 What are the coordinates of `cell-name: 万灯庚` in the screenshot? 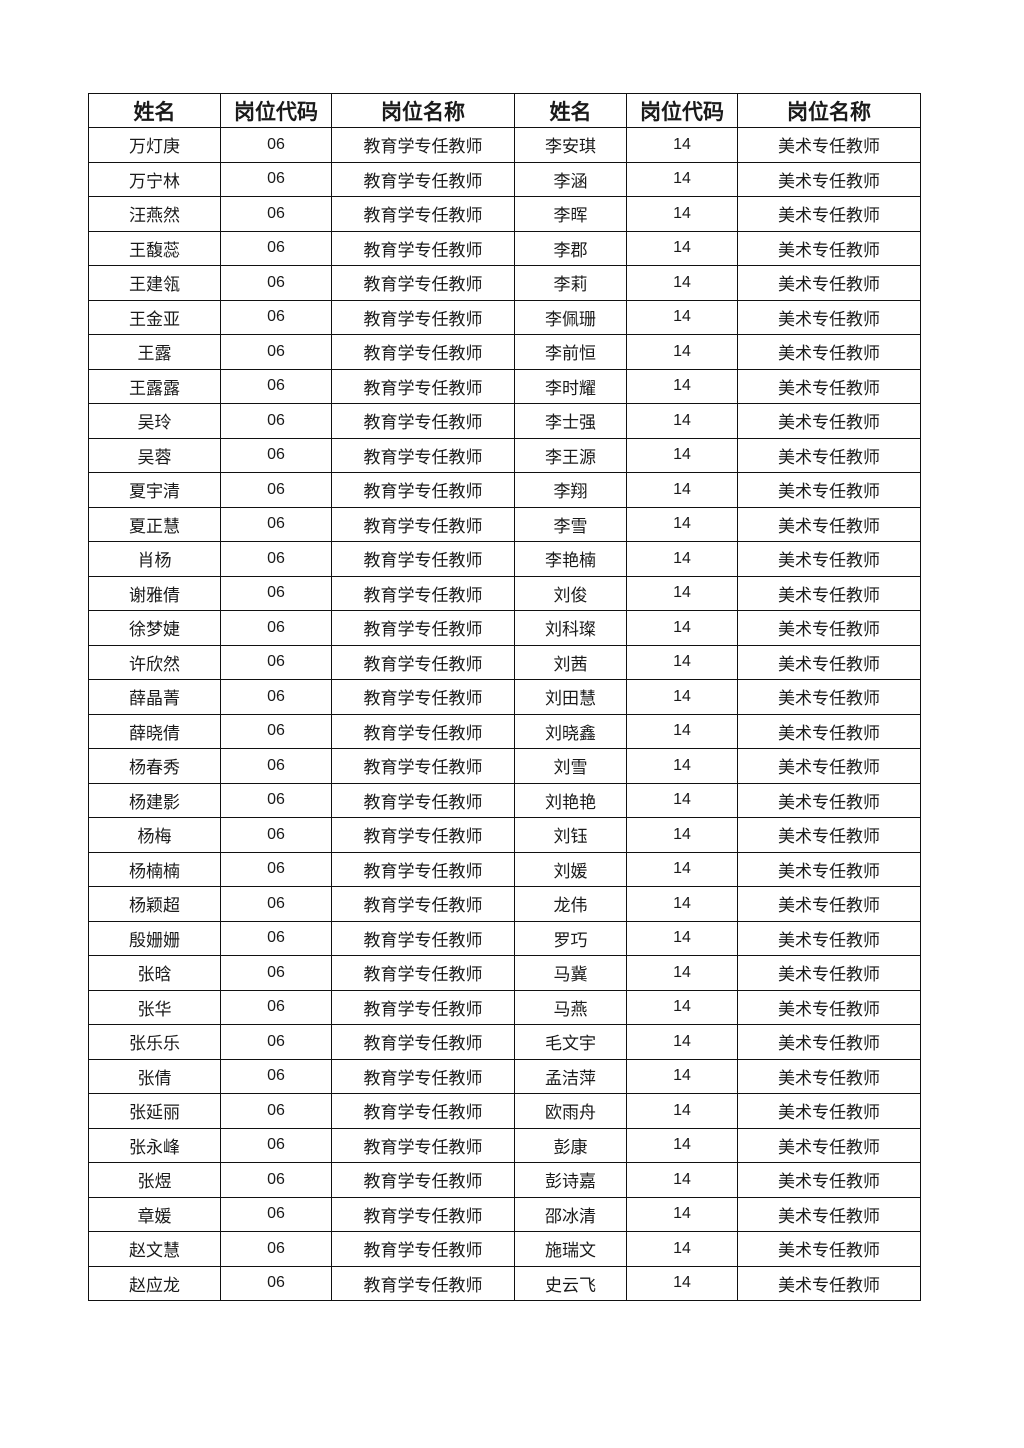 It's located at (154, 145).